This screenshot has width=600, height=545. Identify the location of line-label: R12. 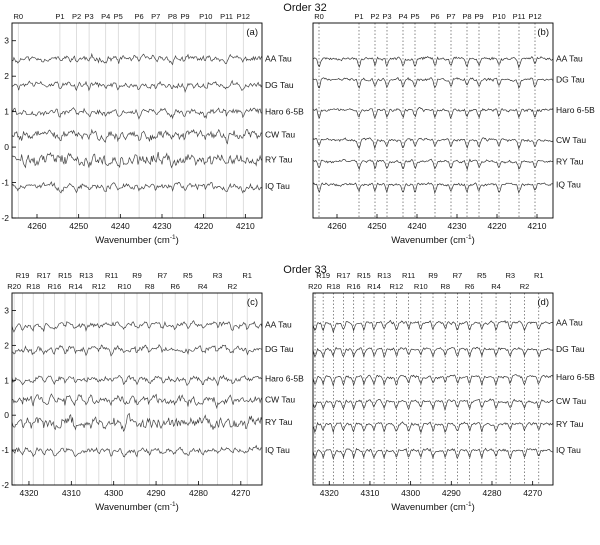
(99, 286).